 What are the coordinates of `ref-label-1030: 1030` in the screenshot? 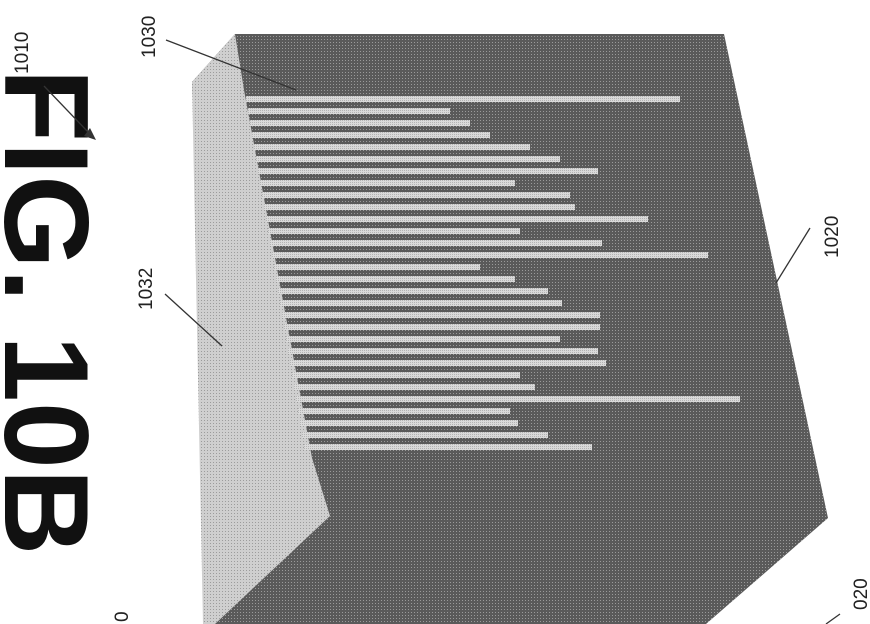 It's located at (149, 37).